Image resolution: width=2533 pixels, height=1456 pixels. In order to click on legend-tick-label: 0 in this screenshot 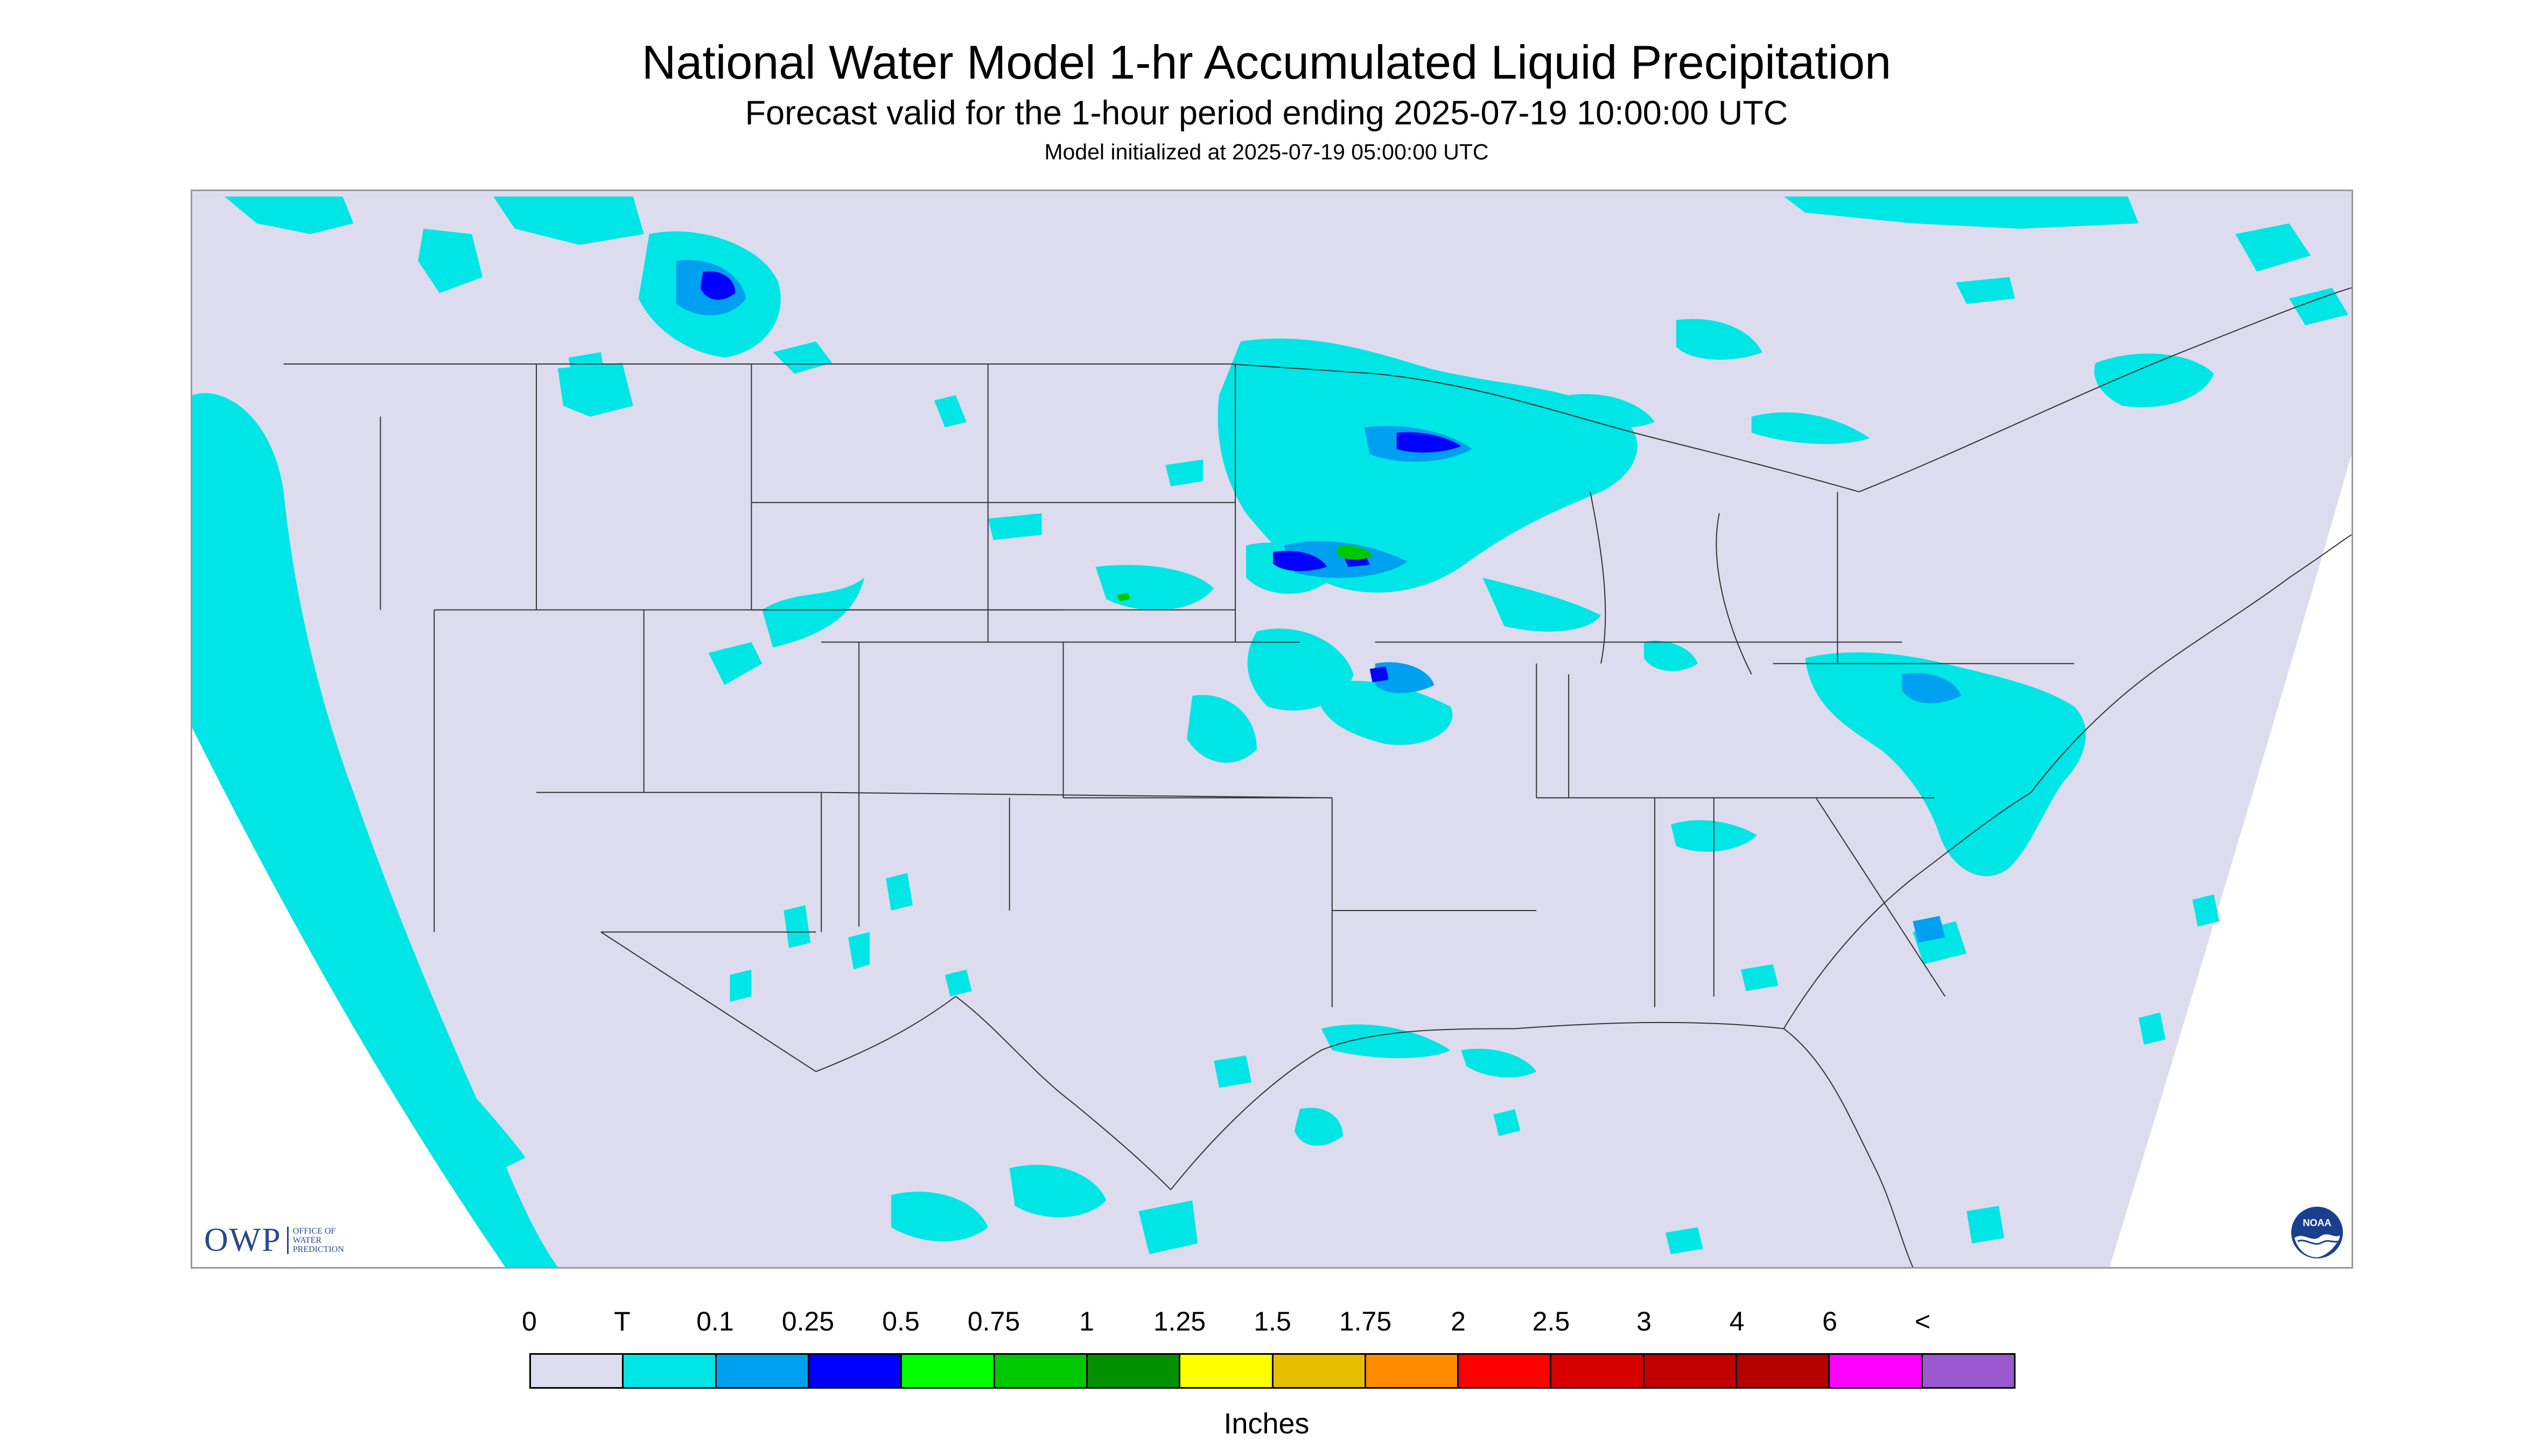, I will do `click(529, 1321)`.